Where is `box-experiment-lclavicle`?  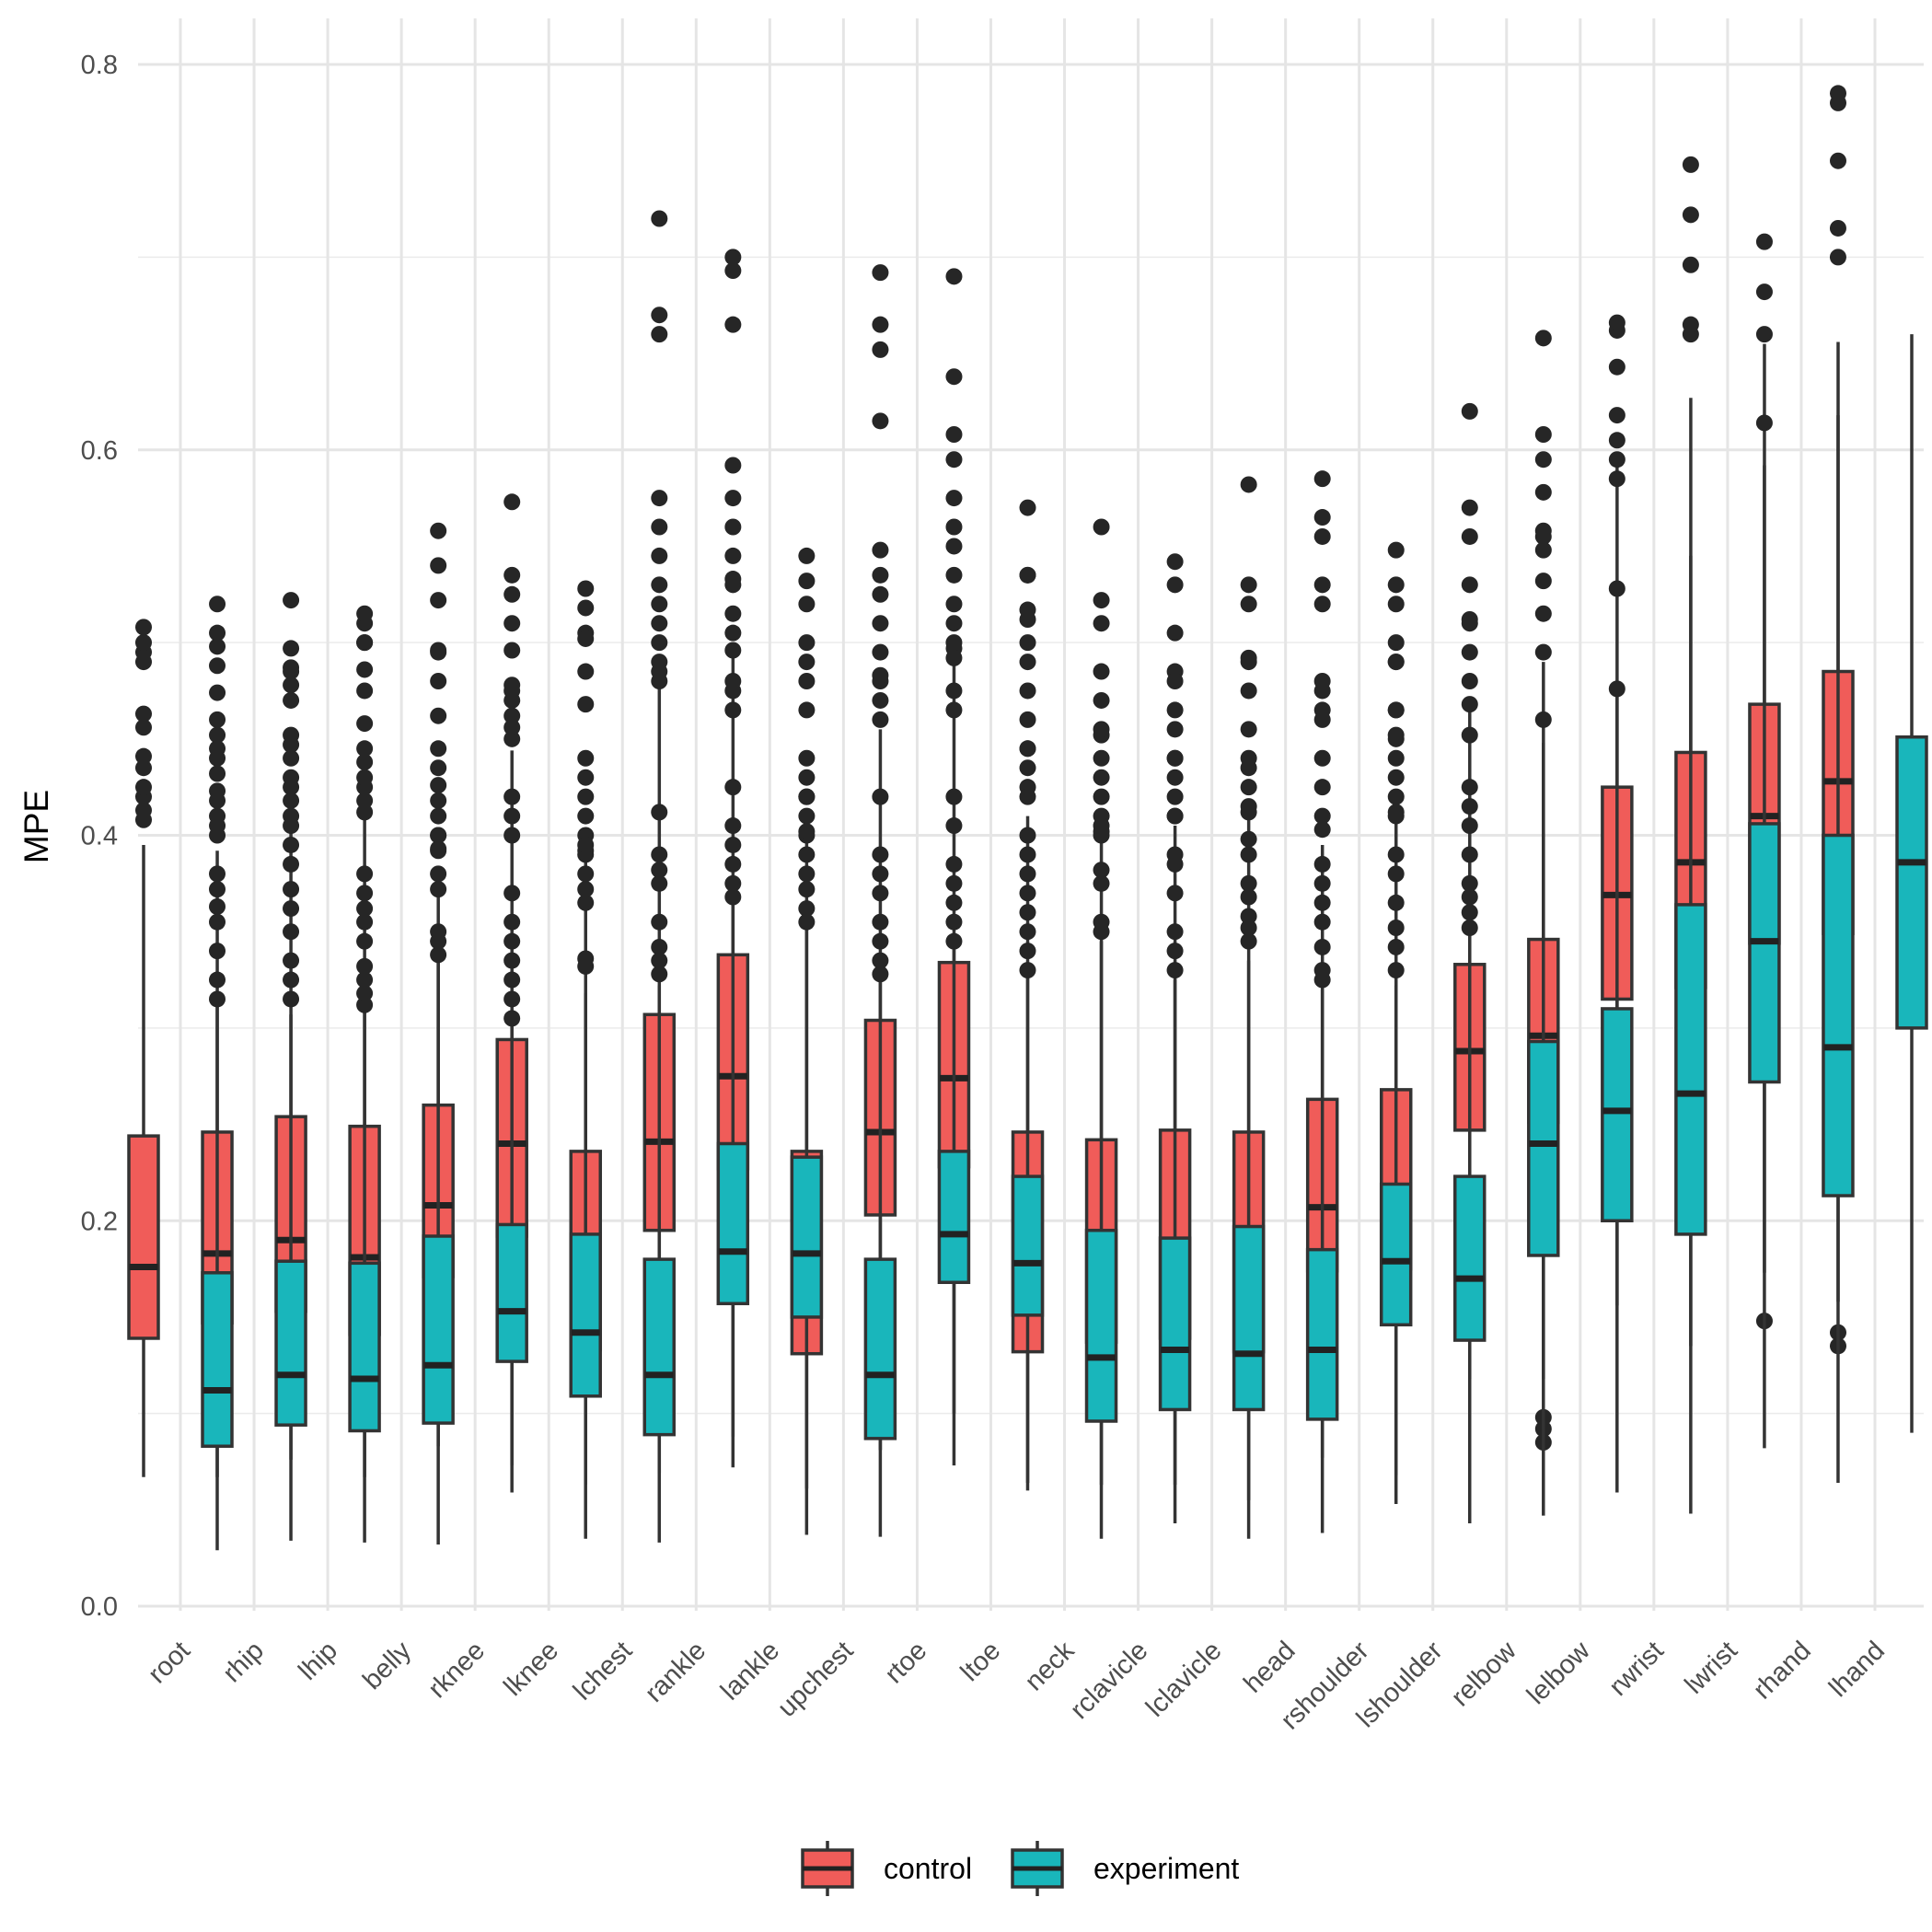
box-experiment-lclavicle is located at coordinates (1249, 1094).